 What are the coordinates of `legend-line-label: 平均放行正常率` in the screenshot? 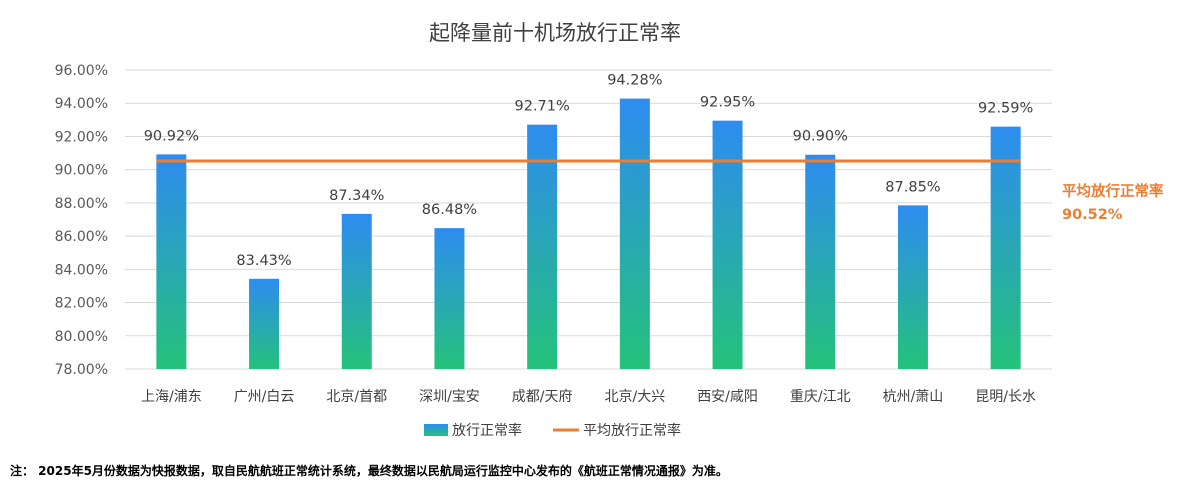 It's located at (632, 430).